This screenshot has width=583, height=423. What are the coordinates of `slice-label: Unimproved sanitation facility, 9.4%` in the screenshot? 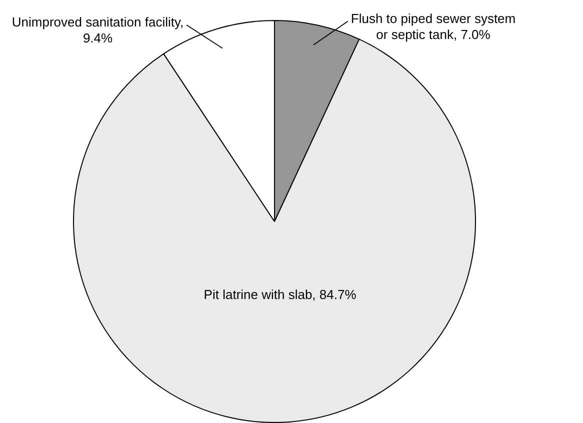 It's located at (98, 30).